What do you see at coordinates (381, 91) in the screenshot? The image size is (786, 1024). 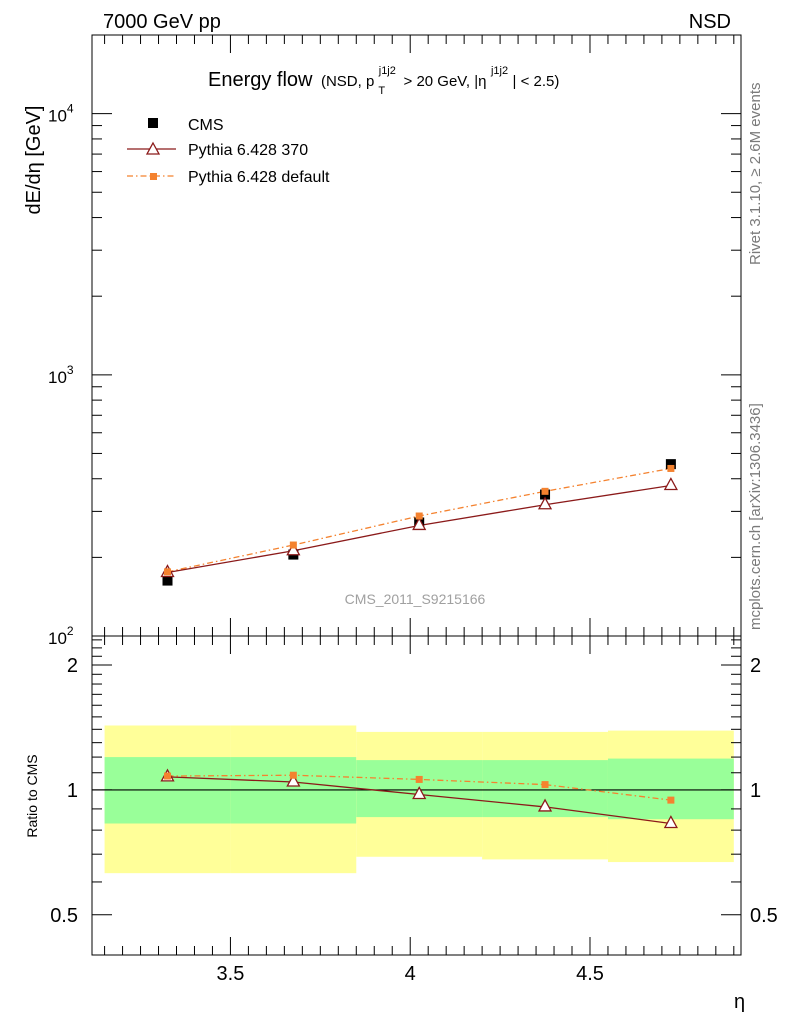 I see `title-cuts-sub: T` at bounding box center [381, 91].